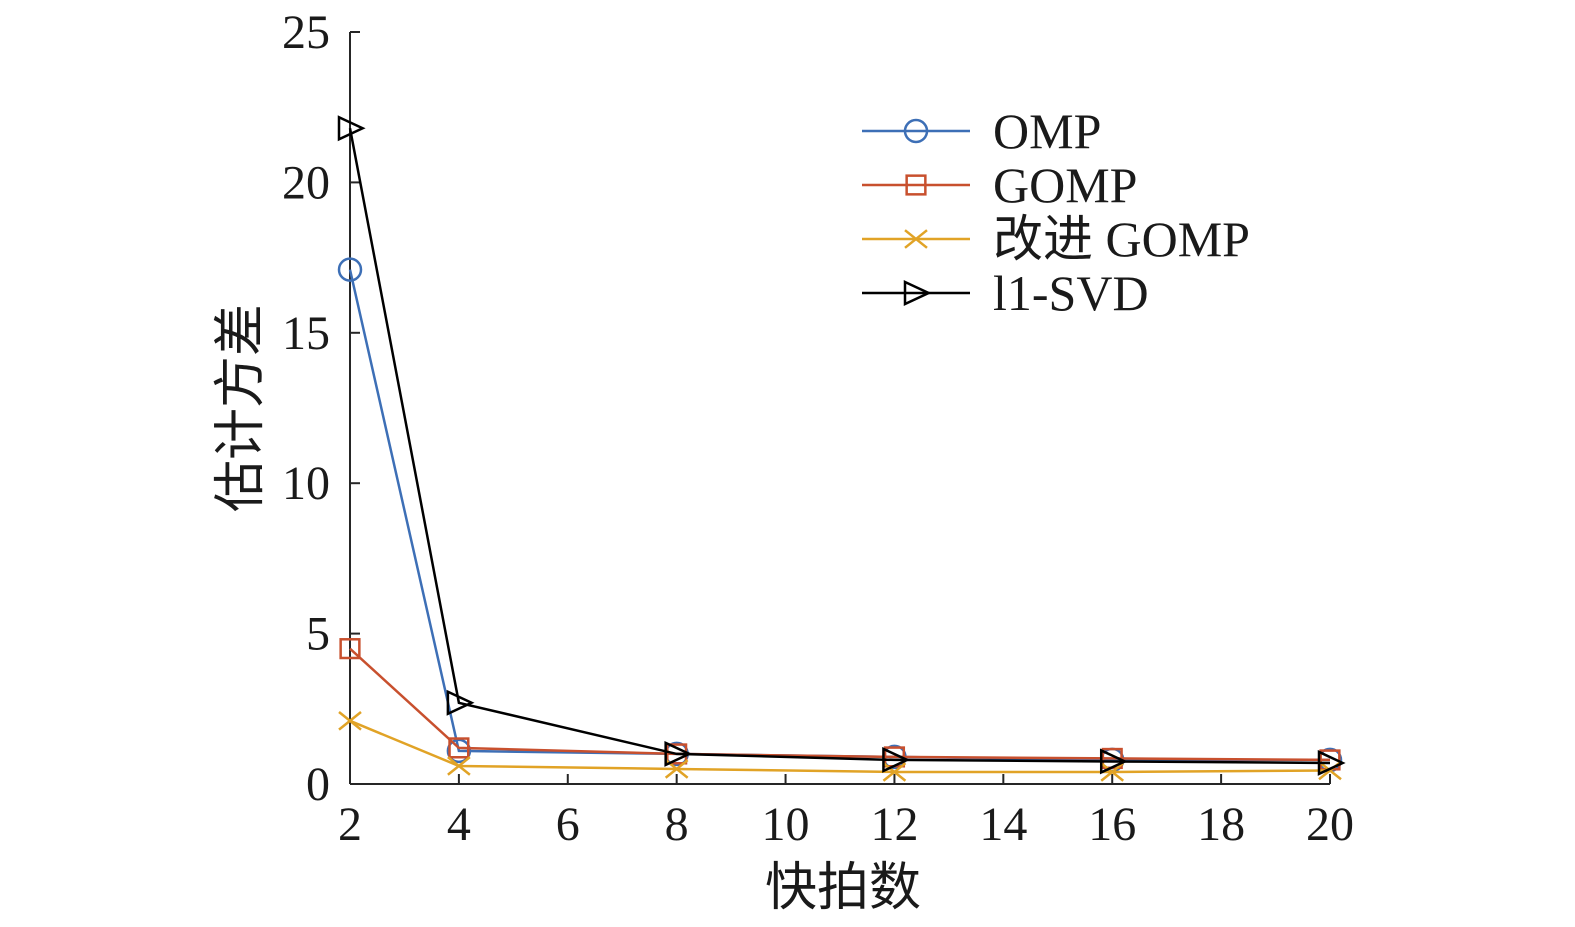  Describe the element at coordinates (459, 824) in the screenshot. I see `x-tick-label: 4` at that location.